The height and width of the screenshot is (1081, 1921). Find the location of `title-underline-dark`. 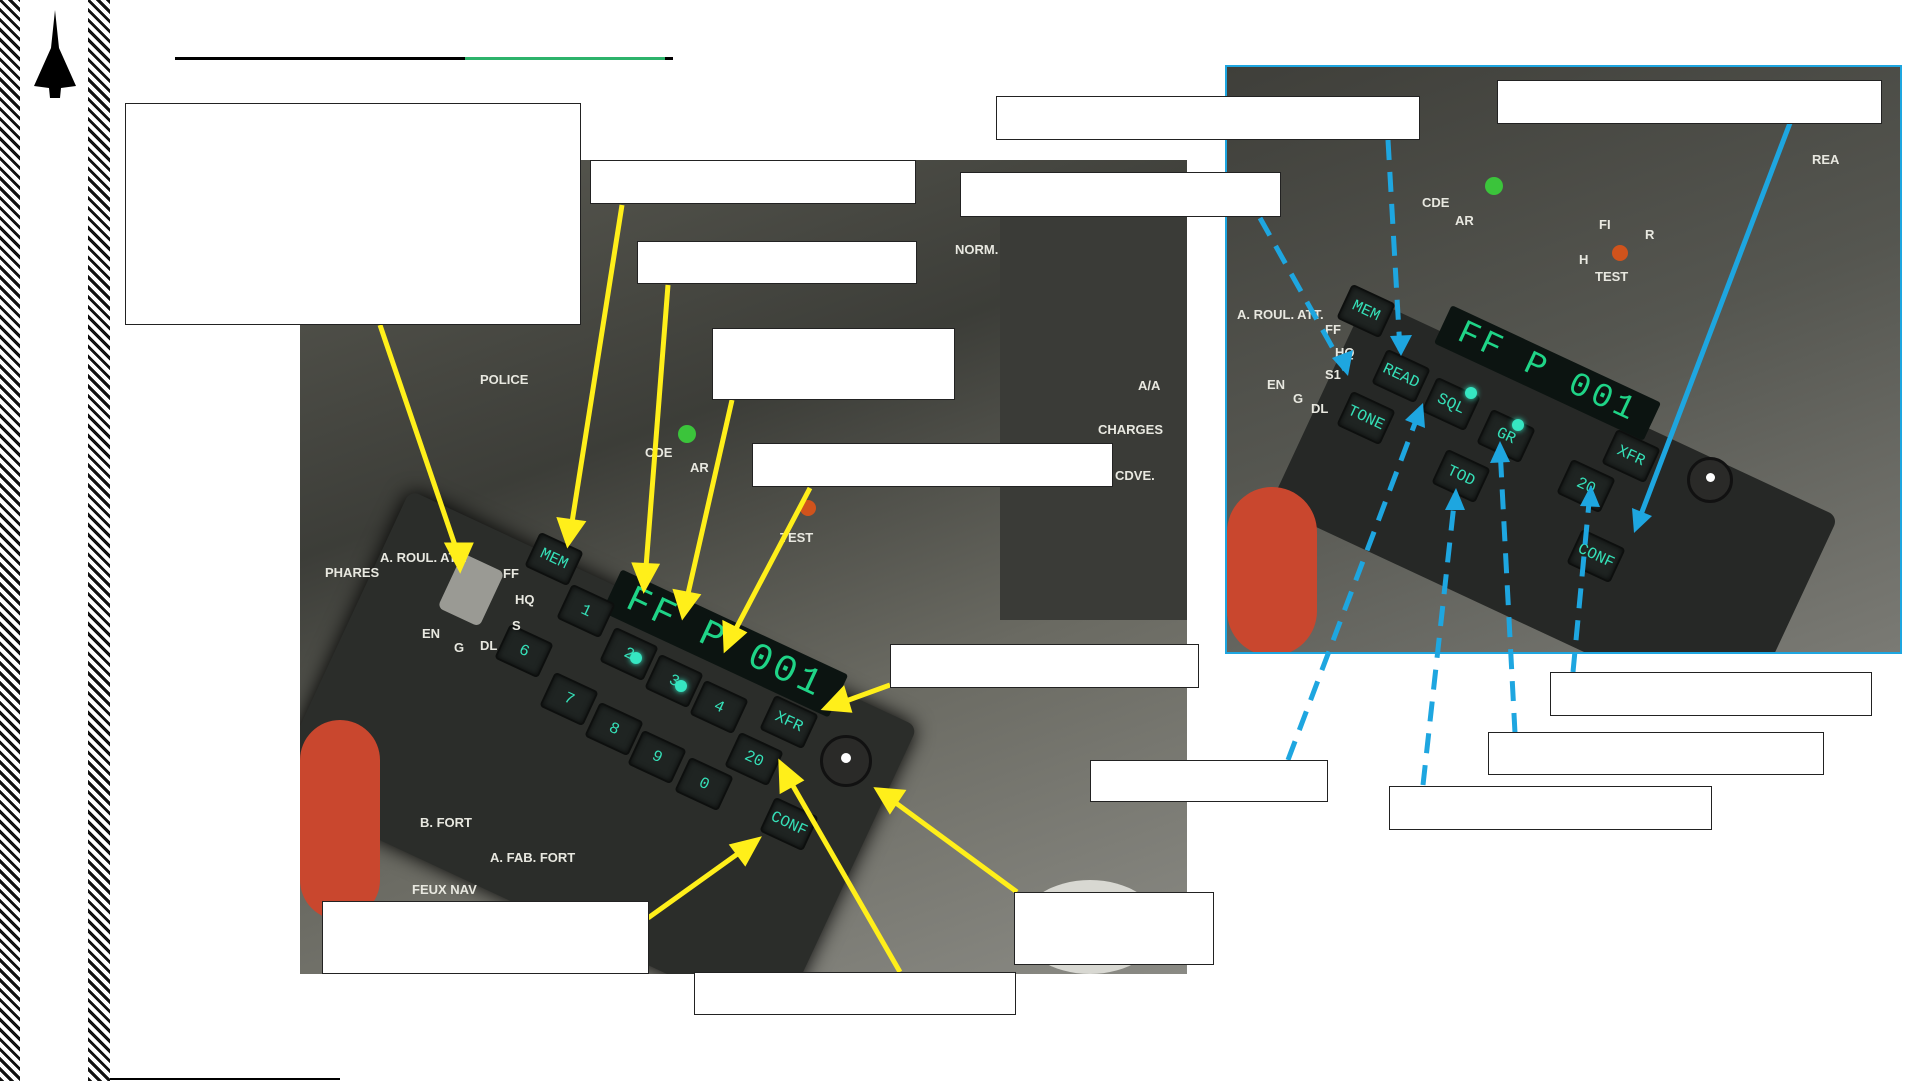

title-underline-dark is located at coordinates (320, 58).